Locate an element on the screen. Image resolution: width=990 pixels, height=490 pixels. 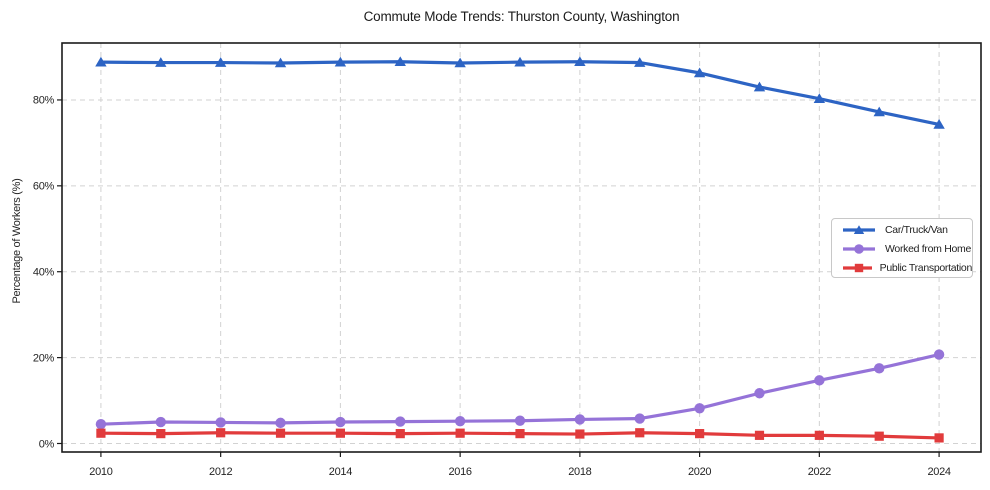
triangle-marker-icon is located at coordinates (859, 229).